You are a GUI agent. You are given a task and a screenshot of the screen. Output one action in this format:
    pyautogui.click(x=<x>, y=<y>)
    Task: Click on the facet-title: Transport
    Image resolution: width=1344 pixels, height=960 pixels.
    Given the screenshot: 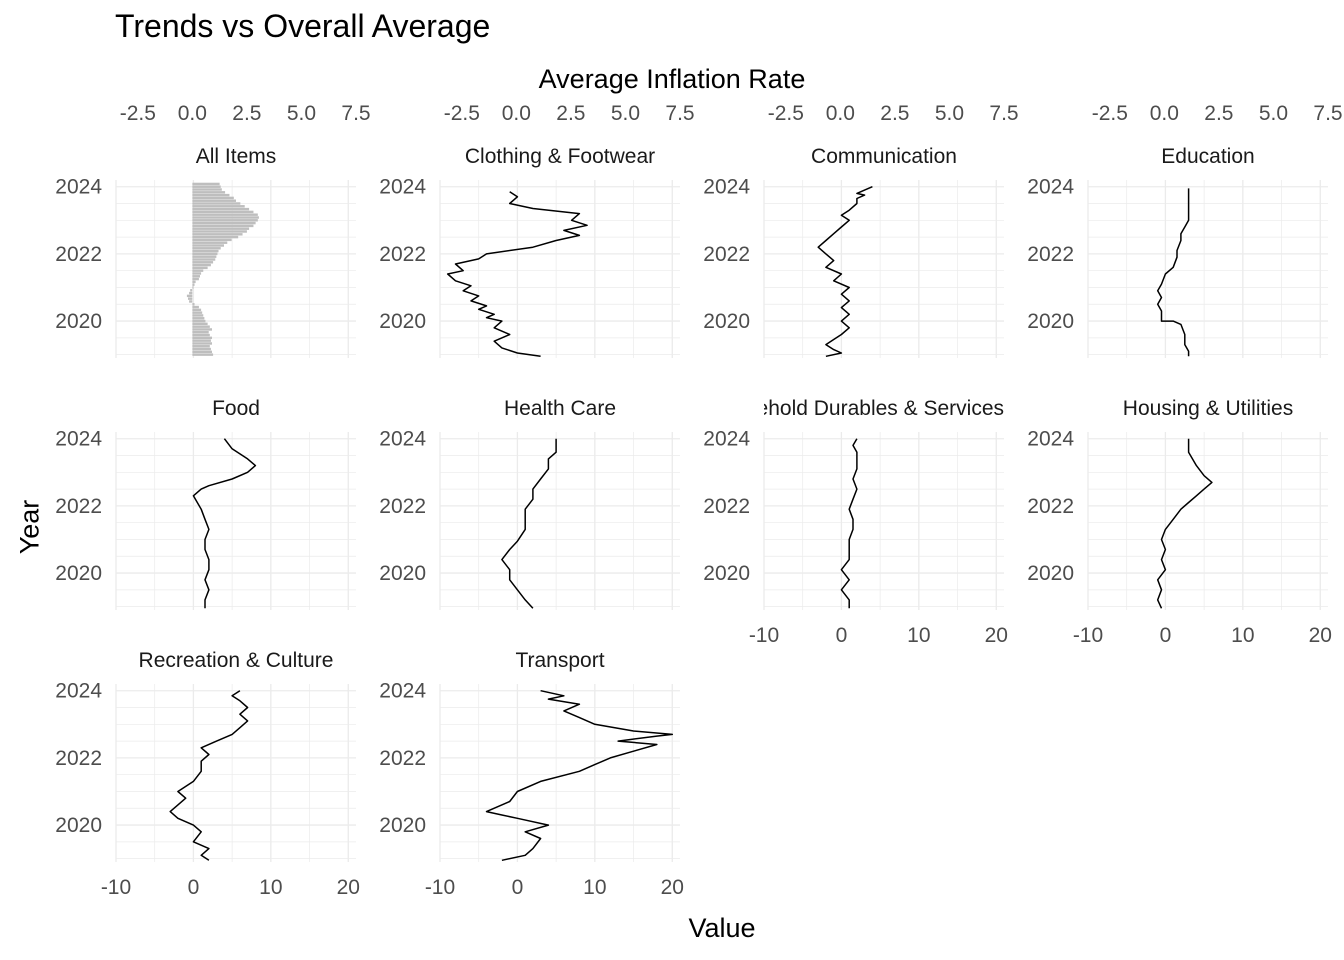 What is the action you would take?
    pyautogui.click(x=560, y=660)
    